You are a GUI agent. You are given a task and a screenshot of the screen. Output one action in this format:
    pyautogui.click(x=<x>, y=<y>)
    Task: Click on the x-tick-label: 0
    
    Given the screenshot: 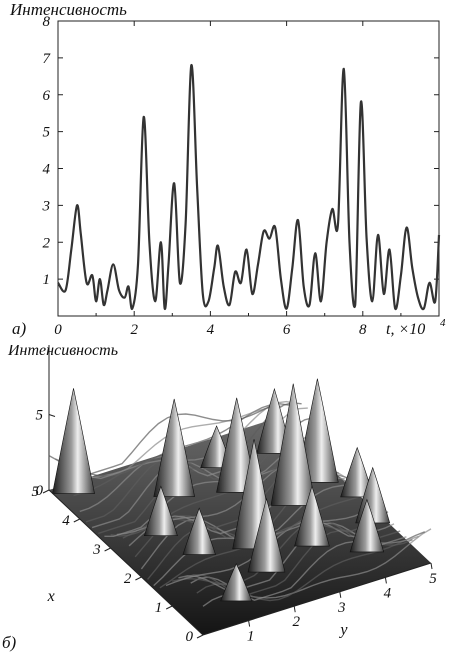 What is the action you would take?
    pyautogui.click(x=190, y=637)
    